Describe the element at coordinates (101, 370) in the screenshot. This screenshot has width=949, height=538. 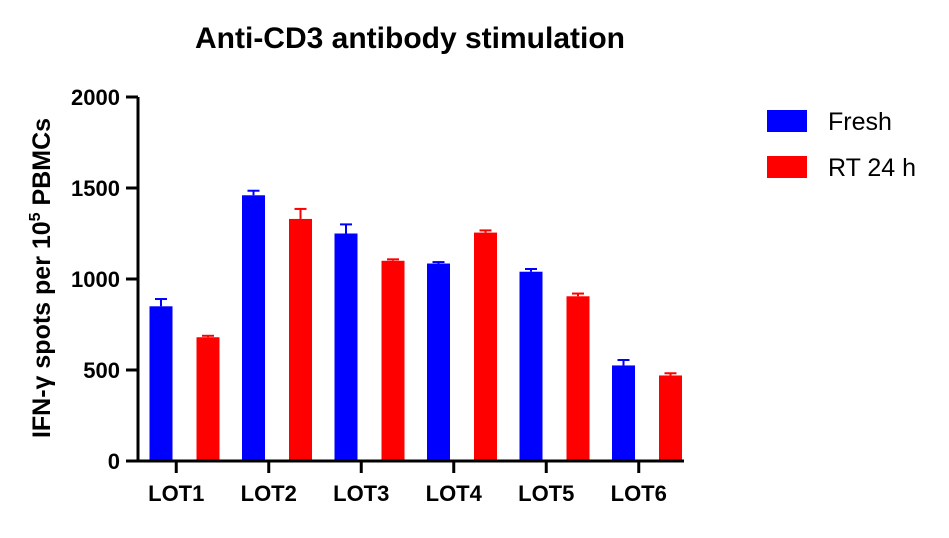
I see `y-tick-label: 500` at that location.